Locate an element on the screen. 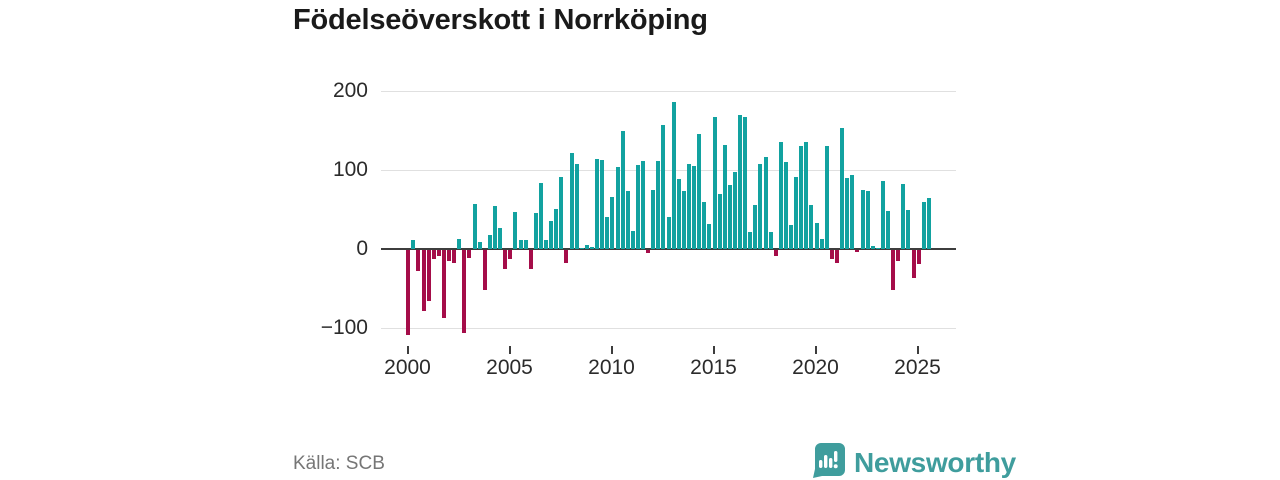 The width and height of the screenshot is (1280, 480). x-axis-tick-label: 2000 is located at coordinates (407, 367).